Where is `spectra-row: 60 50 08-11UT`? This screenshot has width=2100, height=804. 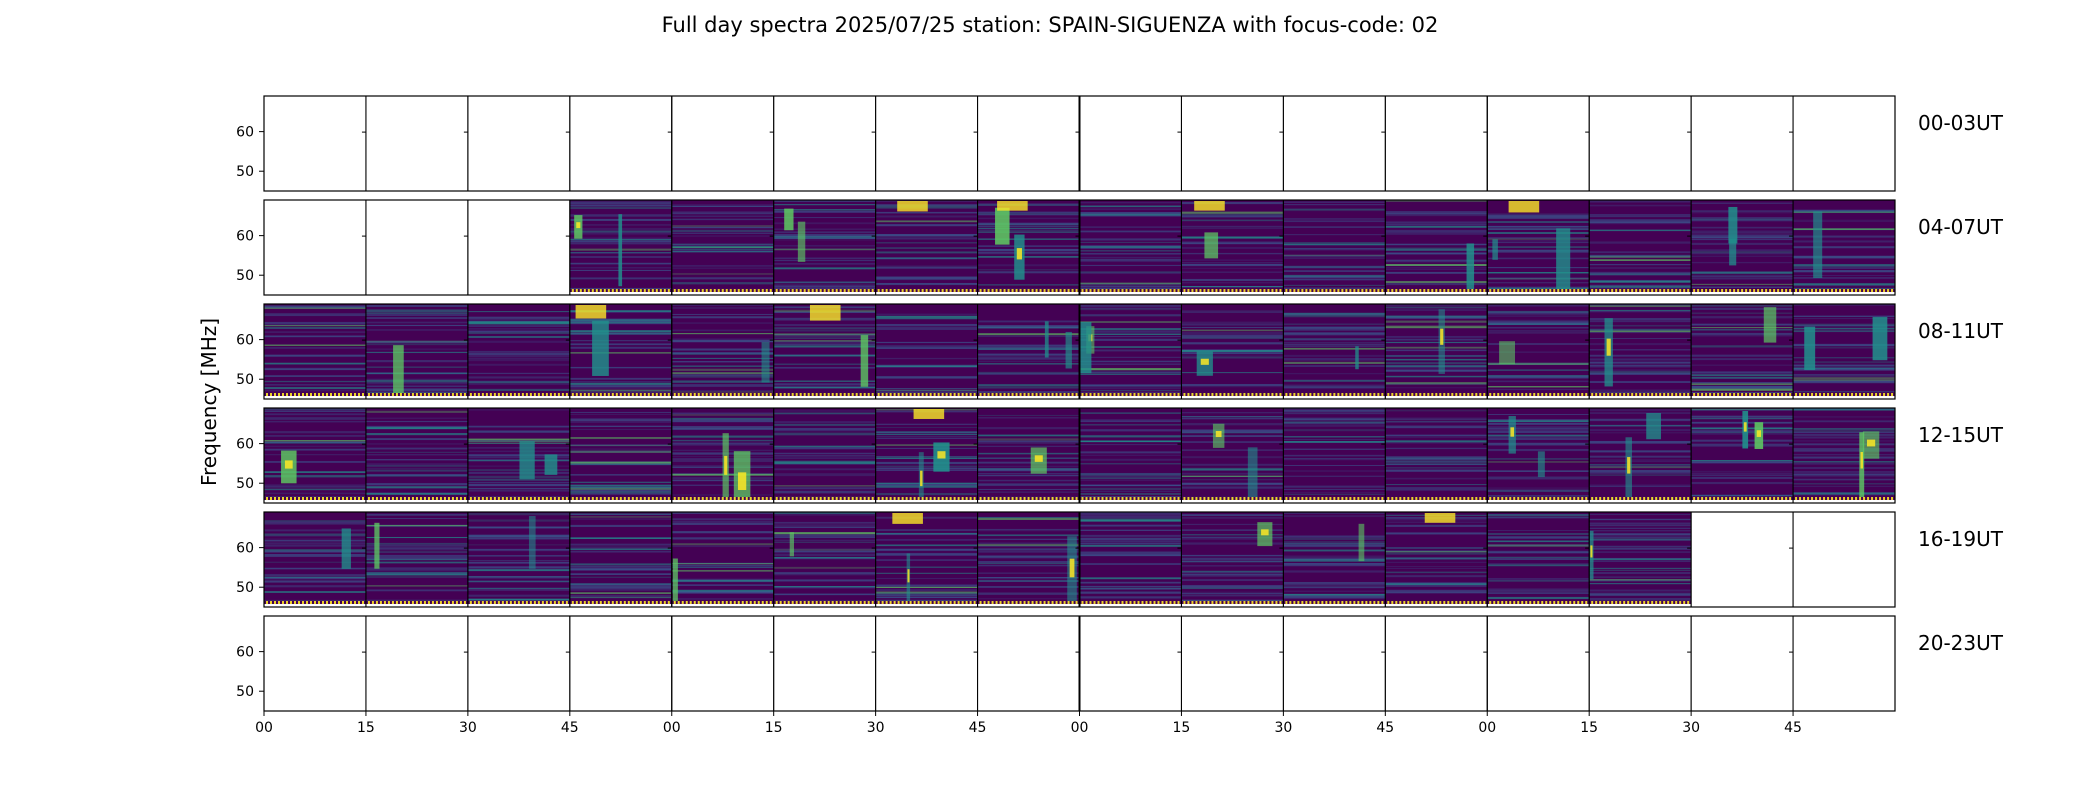
spectra-row: 60 50 08-11UT is located at coordinates (1120, 351).